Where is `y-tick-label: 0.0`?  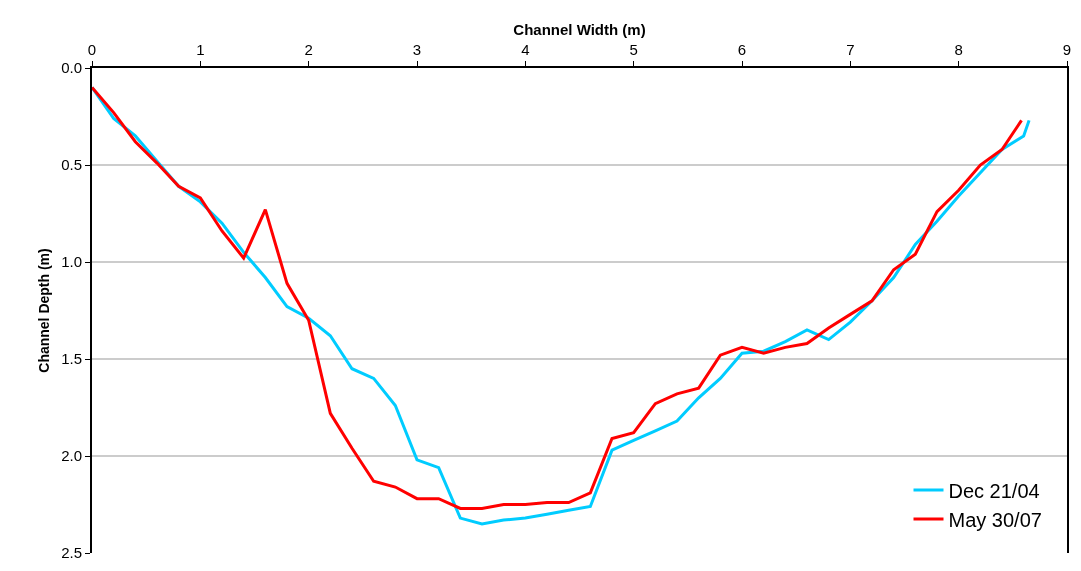
y-tick-label: 0.0 is located at coordinates (71, 68).